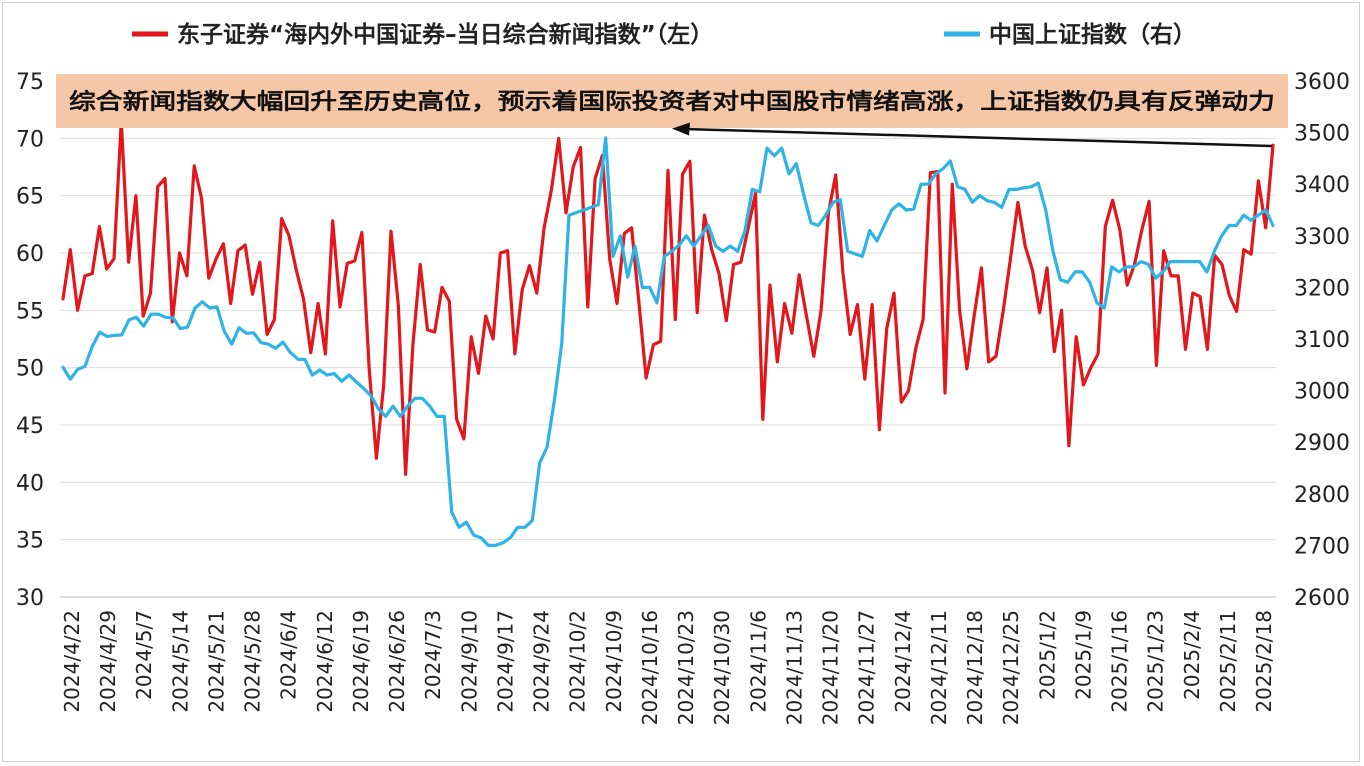 Image resolution: width=1364 pixels, height=766 pixels. What do you see at coordinates (1322, 288) in the screenshot?
I see `y-right-tick-label: 3200` at bounding box center [1322, 288].